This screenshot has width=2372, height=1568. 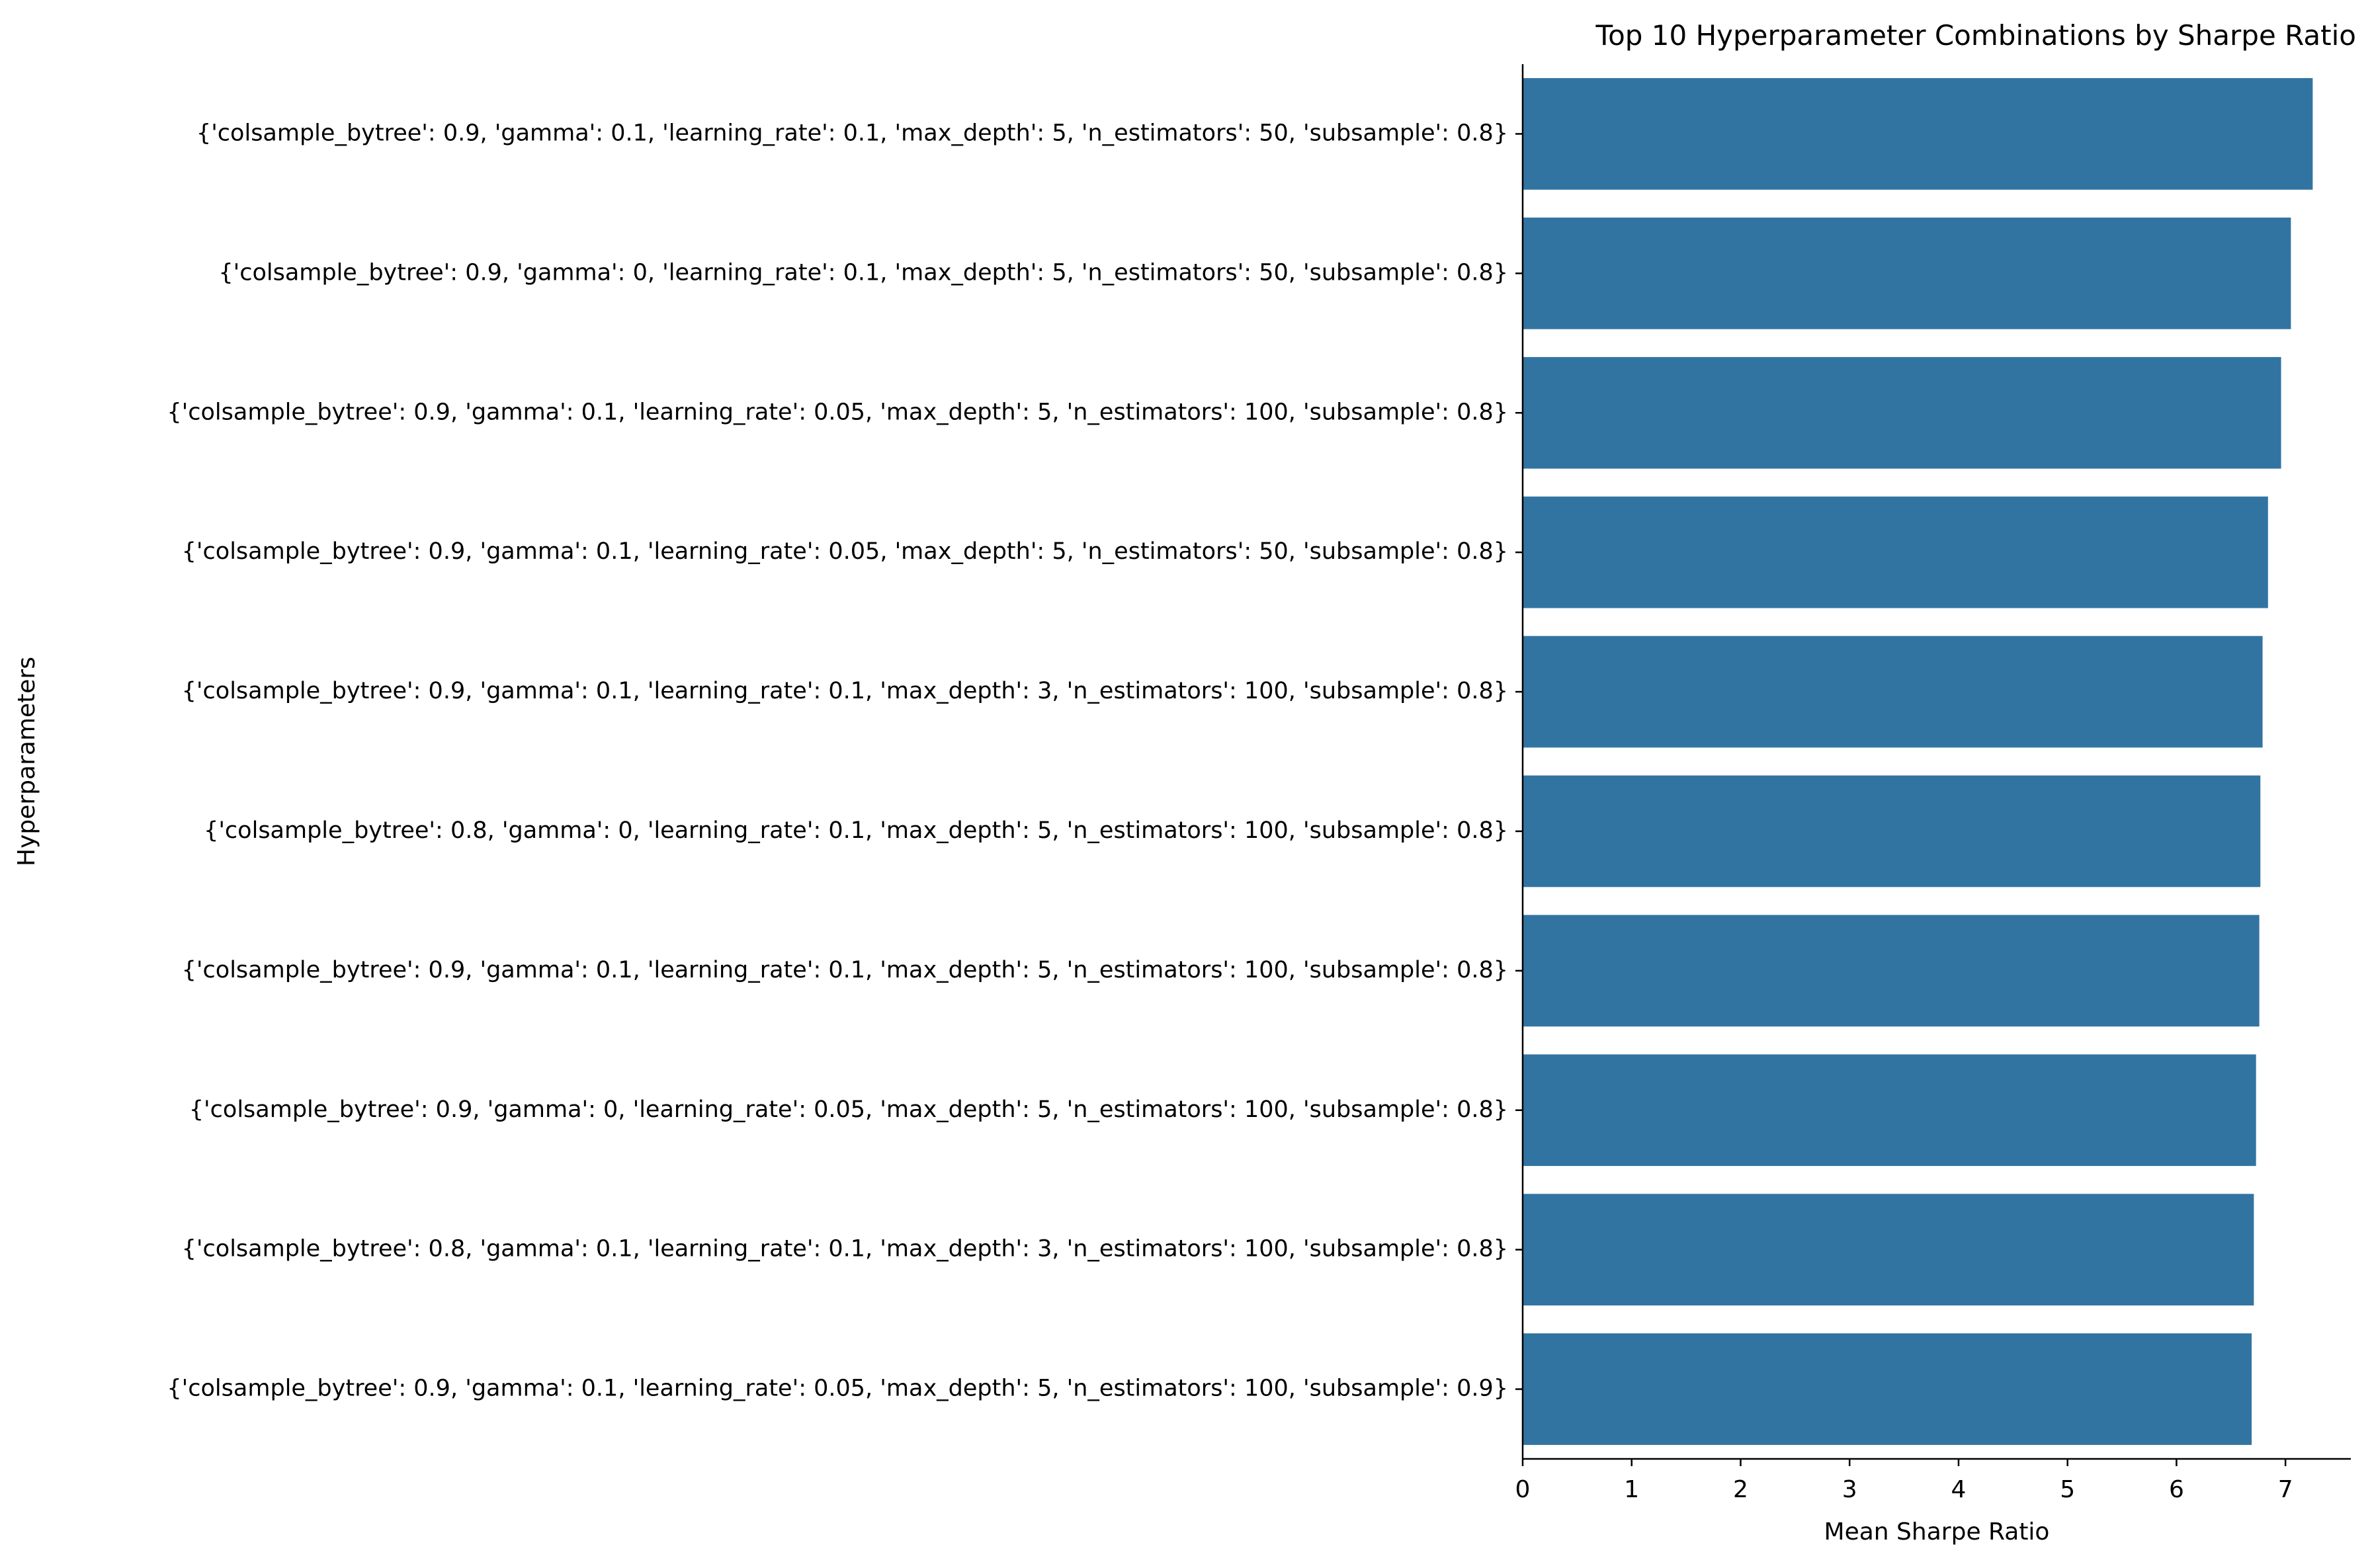 I want to click on x-tick-label: 6, so click(x=2176, y=1489).